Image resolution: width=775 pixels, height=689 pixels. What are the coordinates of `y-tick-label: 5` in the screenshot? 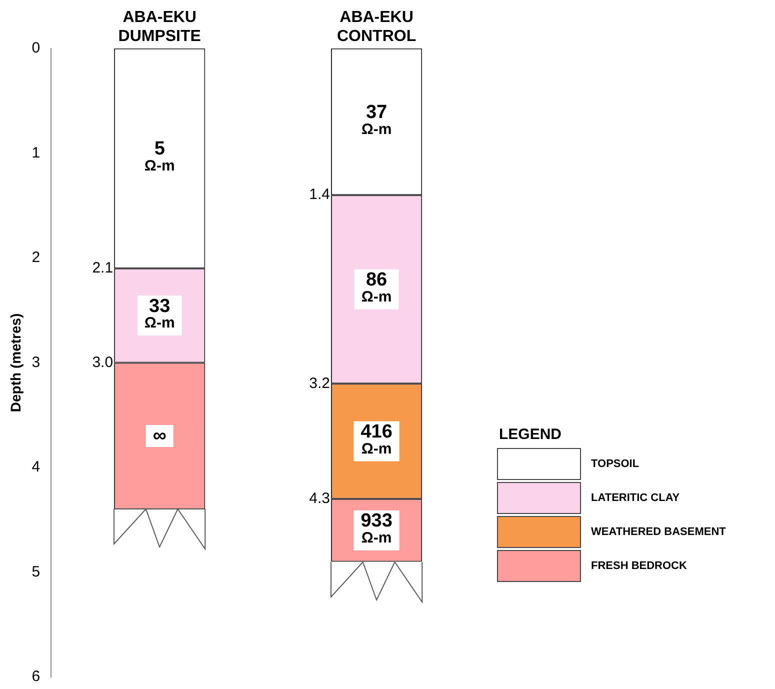 It's located at (36, 571).